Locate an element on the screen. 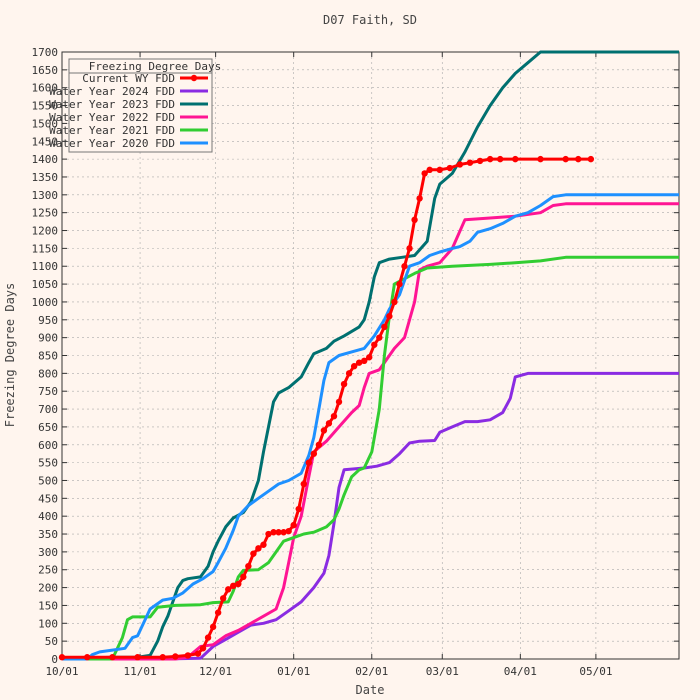 Image resolution: width=700 pixels, height=700 pixels. y-tick-label: 450 is located at coordinates (48, 498).